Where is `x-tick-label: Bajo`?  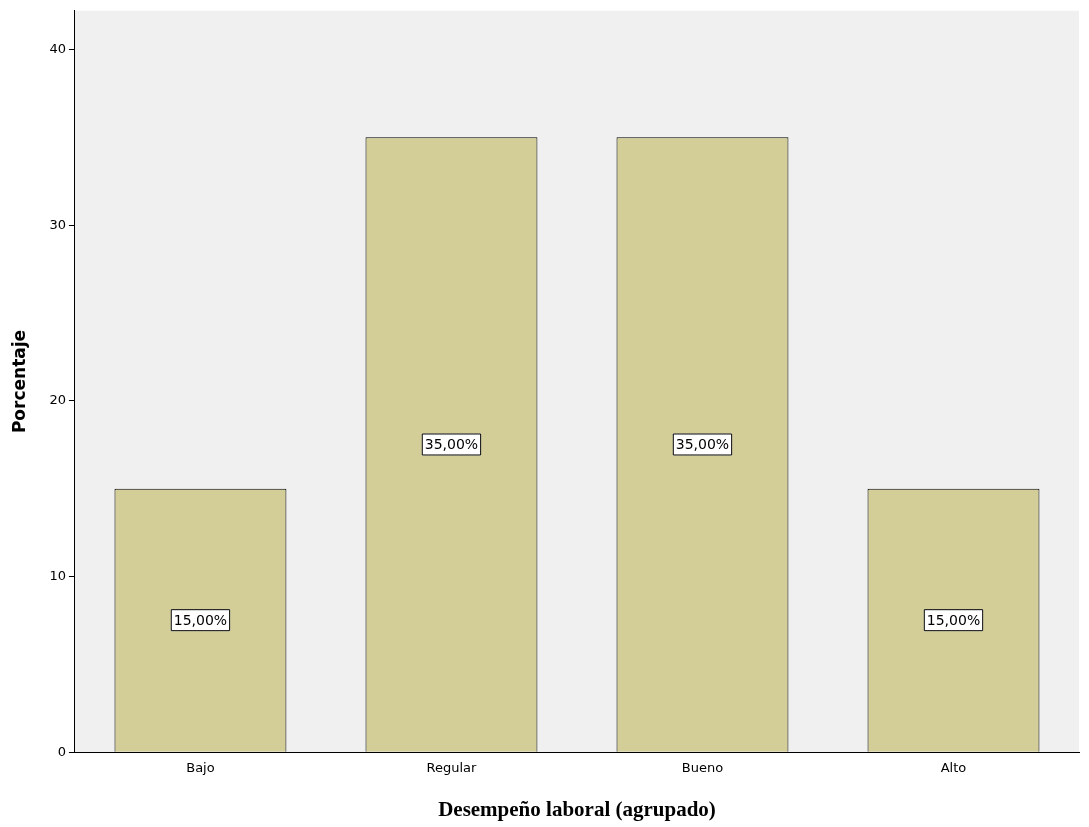 x-tick-label: Bajo is located at coordinates (200, 768).